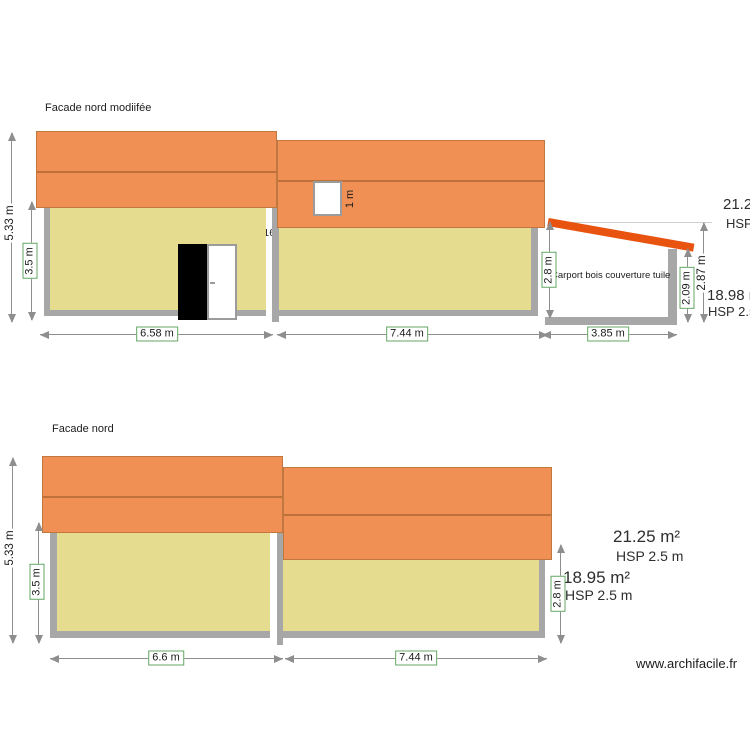  I want to click on carport-base, so click(611, 321).